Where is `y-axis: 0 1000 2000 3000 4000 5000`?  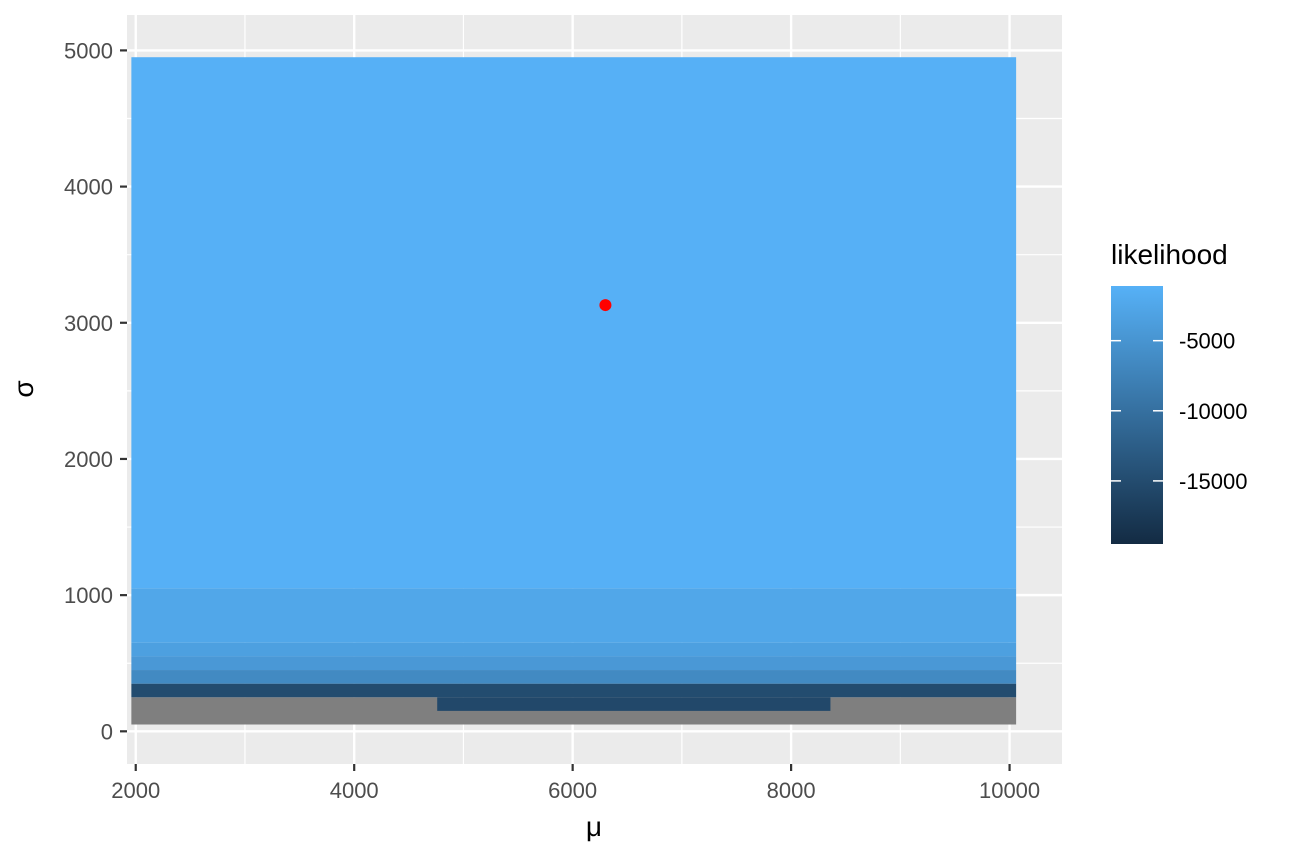 y-axis: 0 1000 2000 3000 4000 5000 is located at coordinates (95, 391).